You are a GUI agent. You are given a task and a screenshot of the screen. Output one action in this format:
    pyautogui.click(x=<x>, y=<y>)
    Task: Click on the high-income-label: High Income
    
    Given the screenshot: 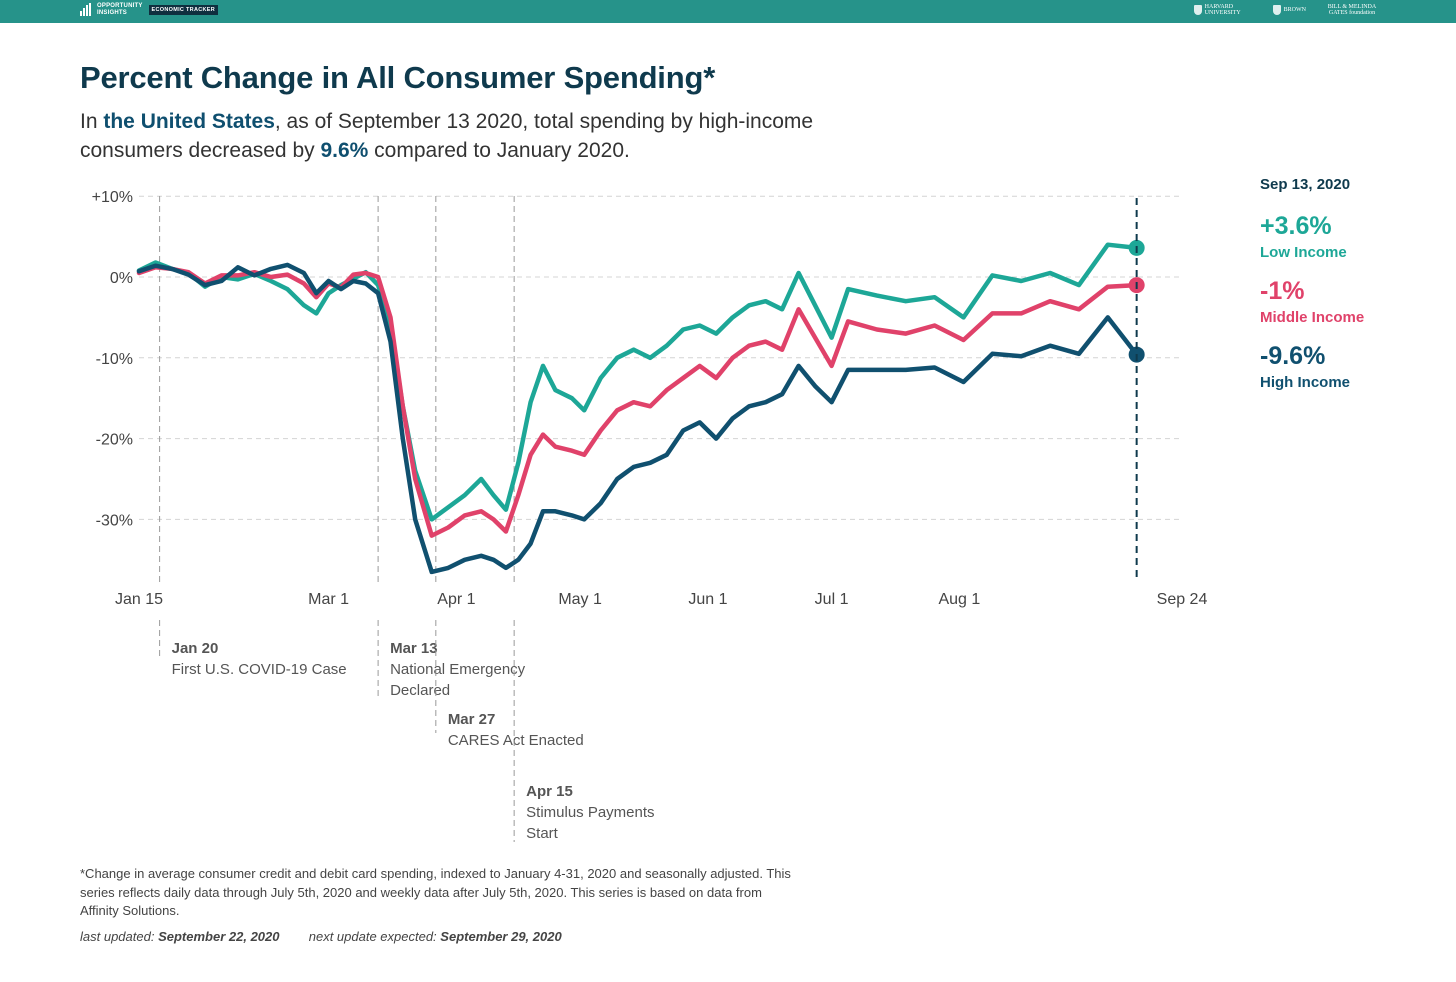 What is the action you would take?
    pyautogui.click(x=1305, y=382)
    